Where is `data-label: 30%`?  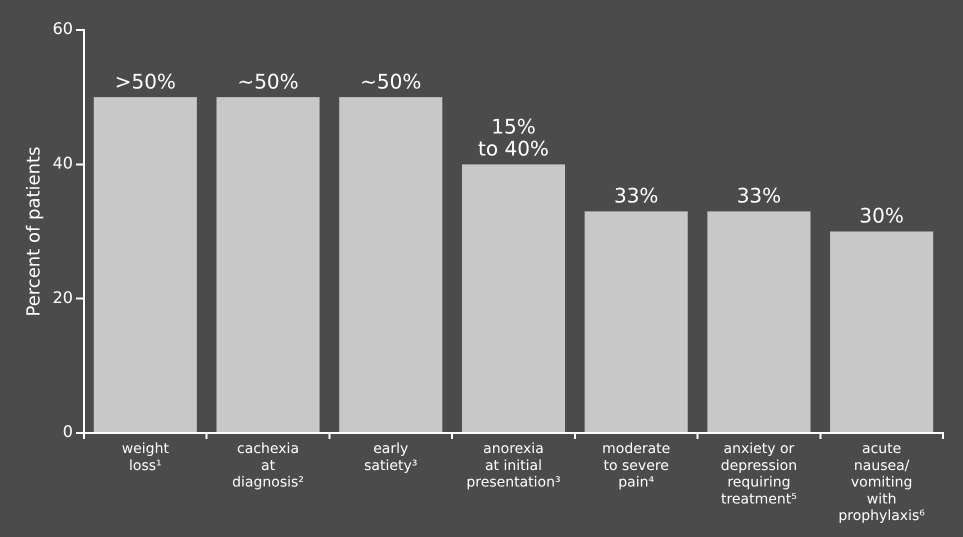
data-label: 30% is located at coordinates (881, 216).